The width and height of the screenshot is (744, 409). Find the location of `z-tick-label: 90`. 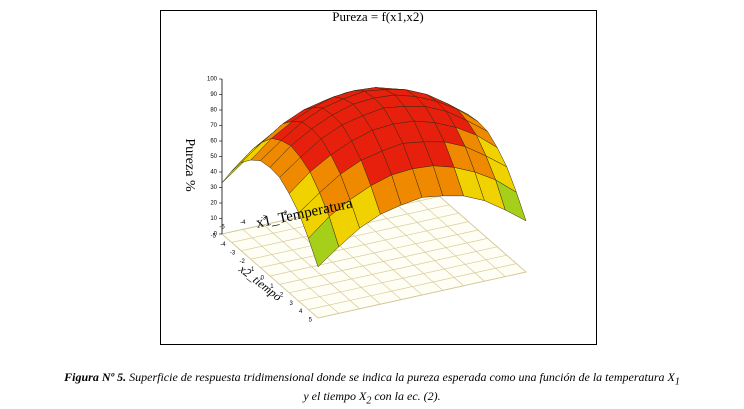

z-tick-label: 90 is located at coordinates (213, 95).